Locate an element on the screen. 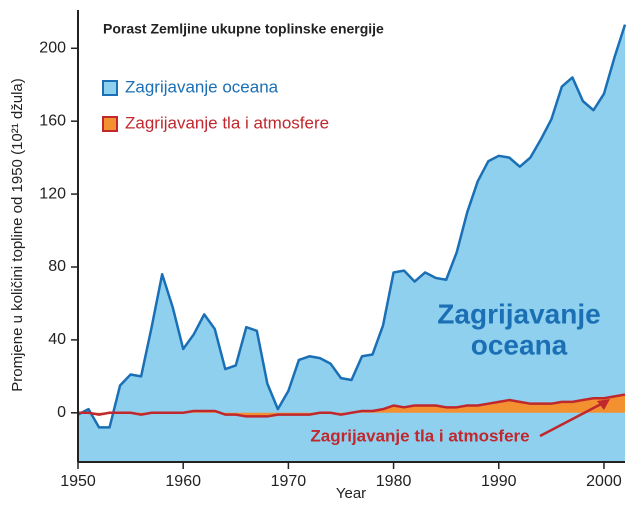  y-tick-label: 80 is located at coordinates (57, 266).